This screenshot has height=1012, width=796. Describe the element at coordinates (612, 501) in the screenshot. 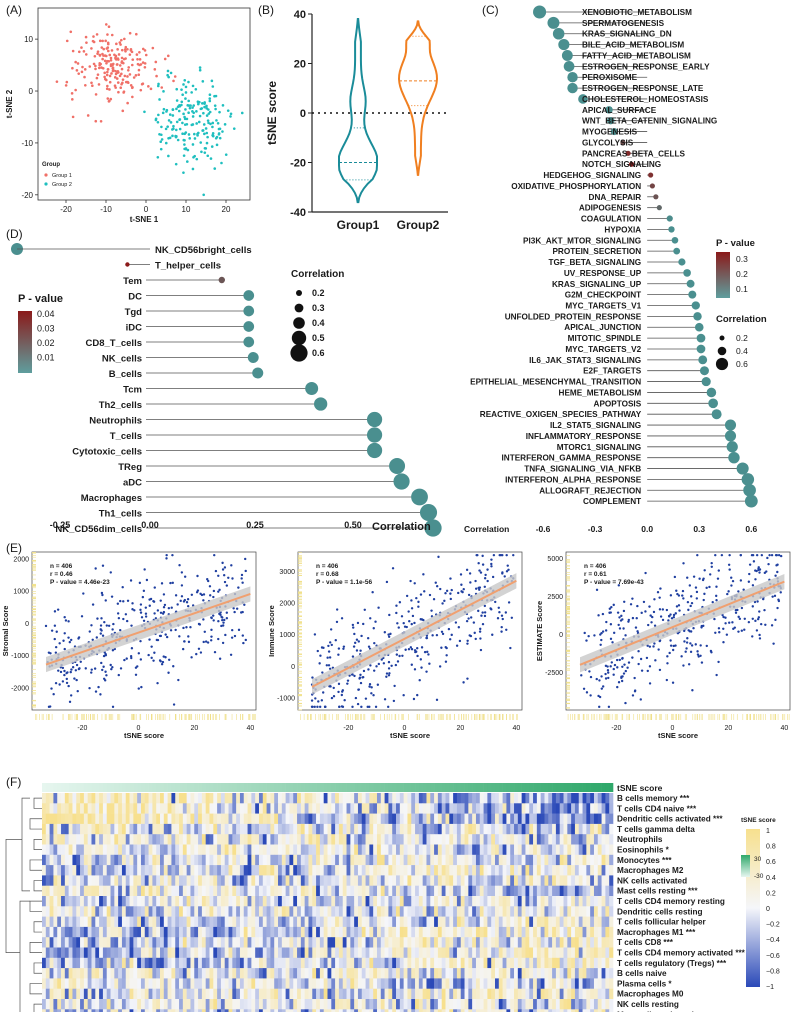

I see `pathway-label: COMPLEMENT` at that location.